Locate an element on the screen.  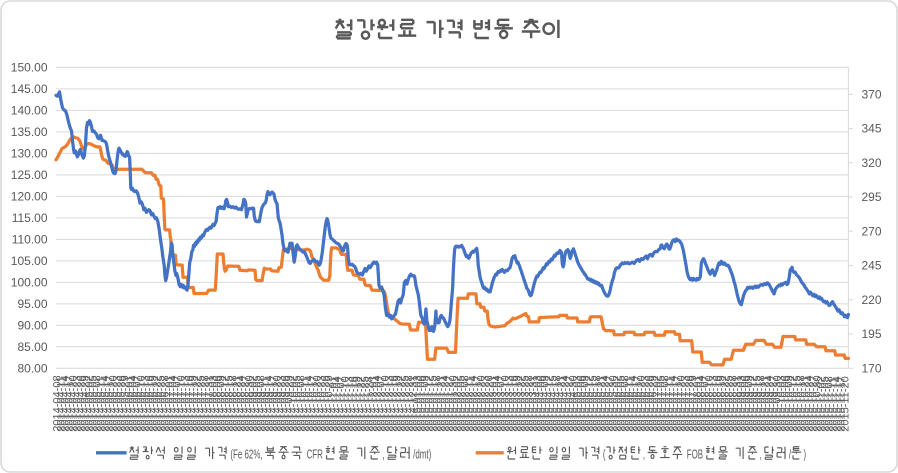
svg-text: 2014-06-16 is located at coordinates (150, 403).